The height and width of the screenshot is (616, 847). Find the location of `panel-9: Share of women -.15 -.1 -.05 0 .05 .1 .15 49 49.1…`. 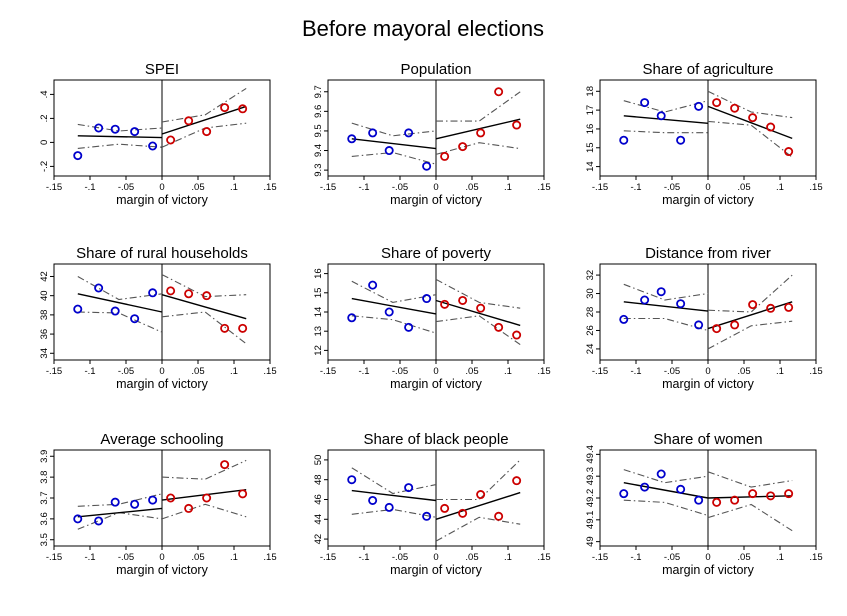

panel-9: Share of women -.15 -.1 -.05 0 .05 .1 .15 49 49.1… is located at coordinates (704, 504).